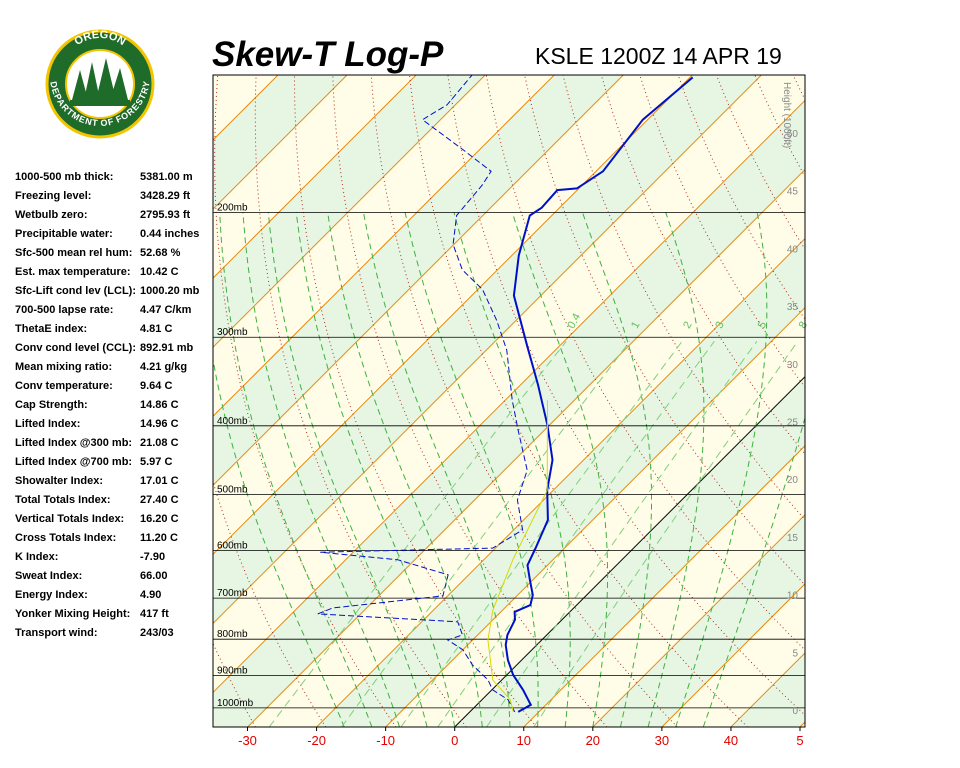  Describe the element at coordinates (762, 325) in the screenshot. I see `mixing-ratio-label: 5` at that location.